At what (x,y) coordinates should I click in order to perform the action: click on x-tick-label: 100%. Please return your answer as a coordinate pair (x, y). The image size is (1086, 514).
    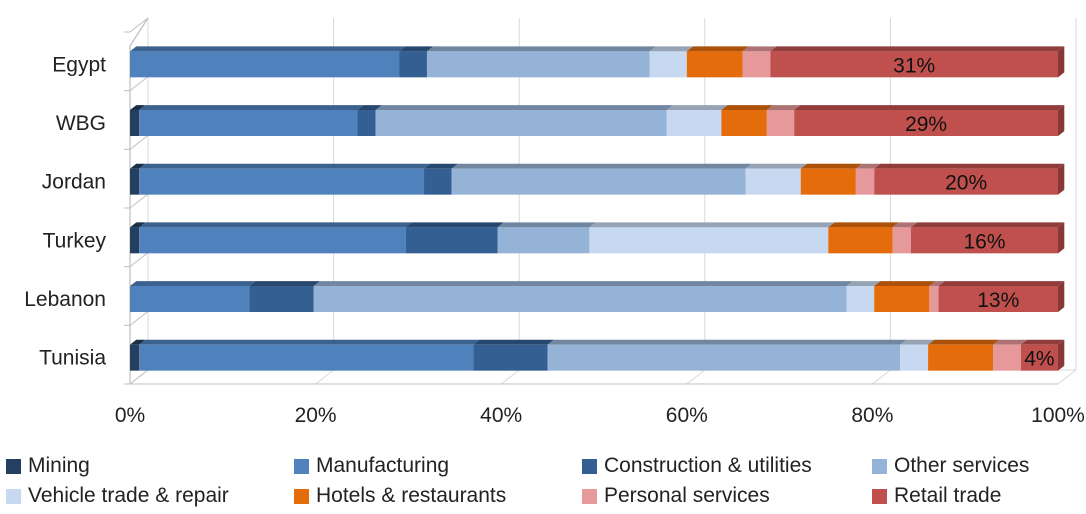
    Looking at the image, I should click on (1058, 415).